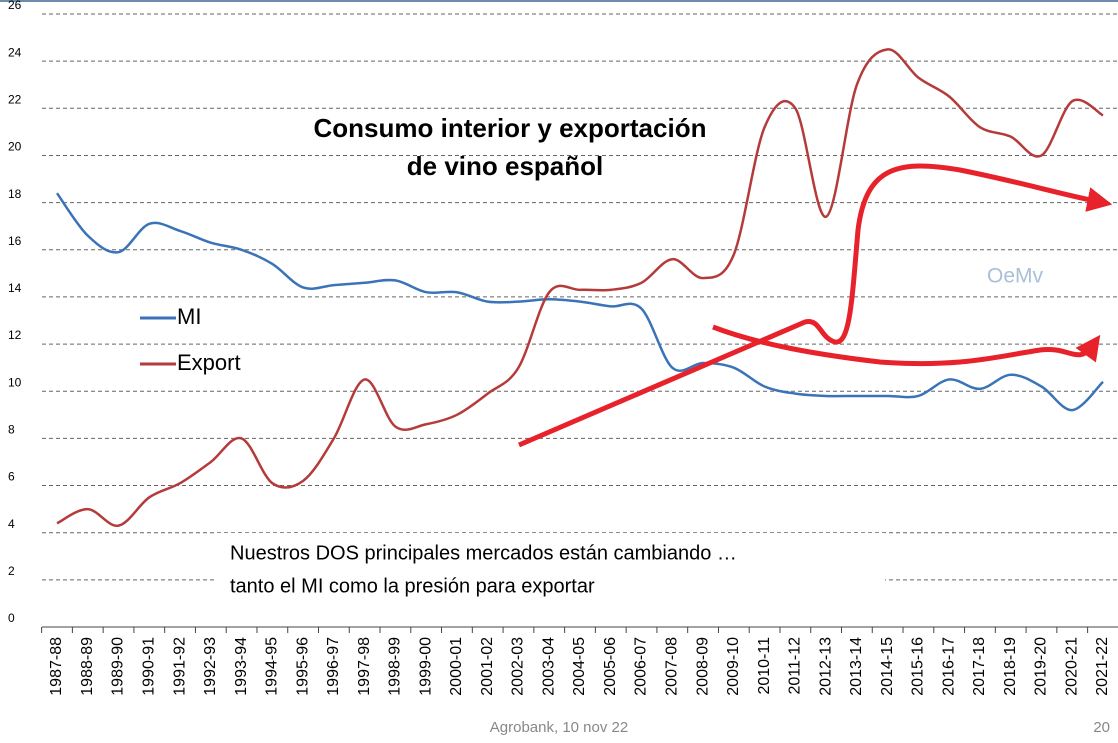 Image resolution: width=1118 pixels, height=743 pixels. I want to click on x-tick-label: 2012-13, so click(825, 666).